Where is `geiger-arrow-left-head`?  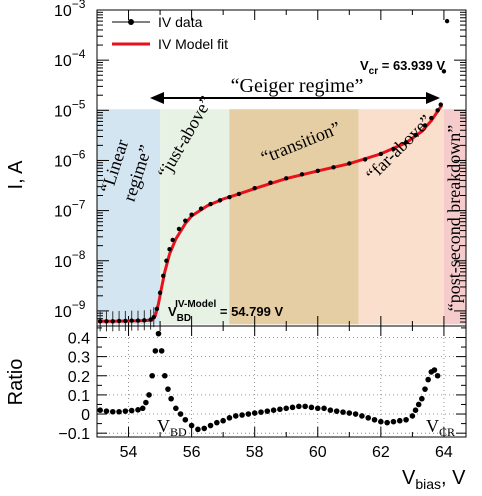
geiger-arrow-left-head is located at coordinates (157, 98).